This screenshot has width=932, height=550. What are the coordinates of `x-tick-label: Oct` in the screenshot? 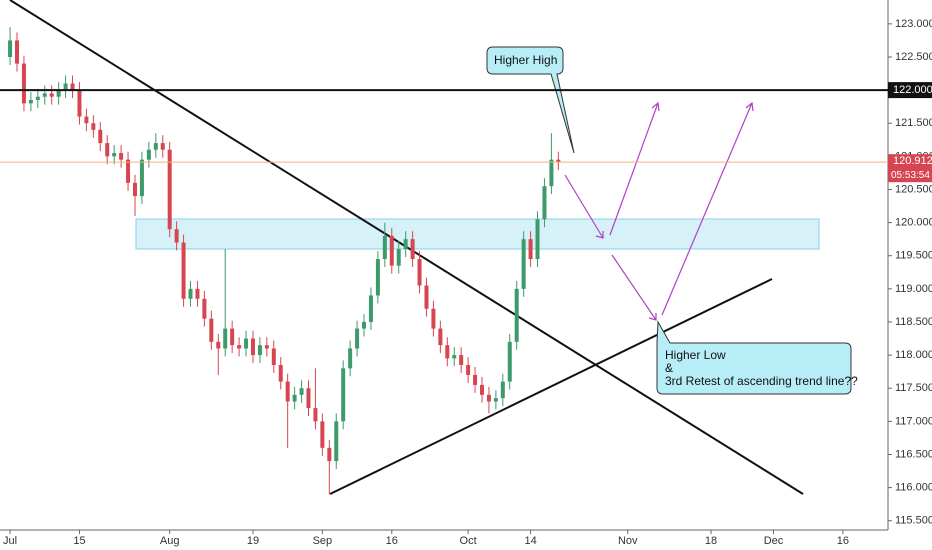 It's located at (468, 541).